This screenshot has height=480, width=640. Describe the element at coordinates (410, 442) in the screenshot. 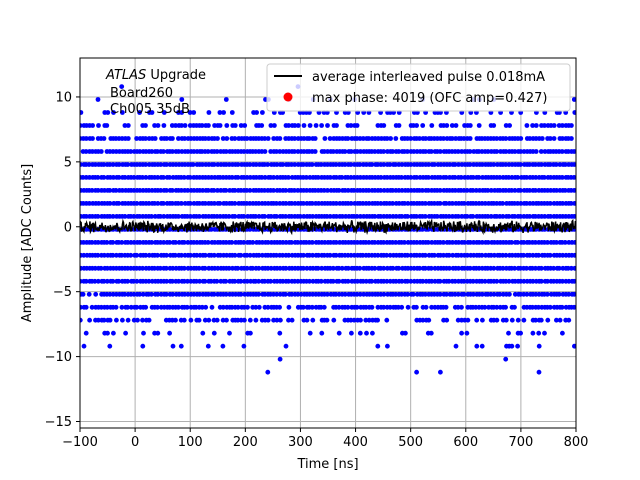

I see `x-tick-label: 500` at that location.